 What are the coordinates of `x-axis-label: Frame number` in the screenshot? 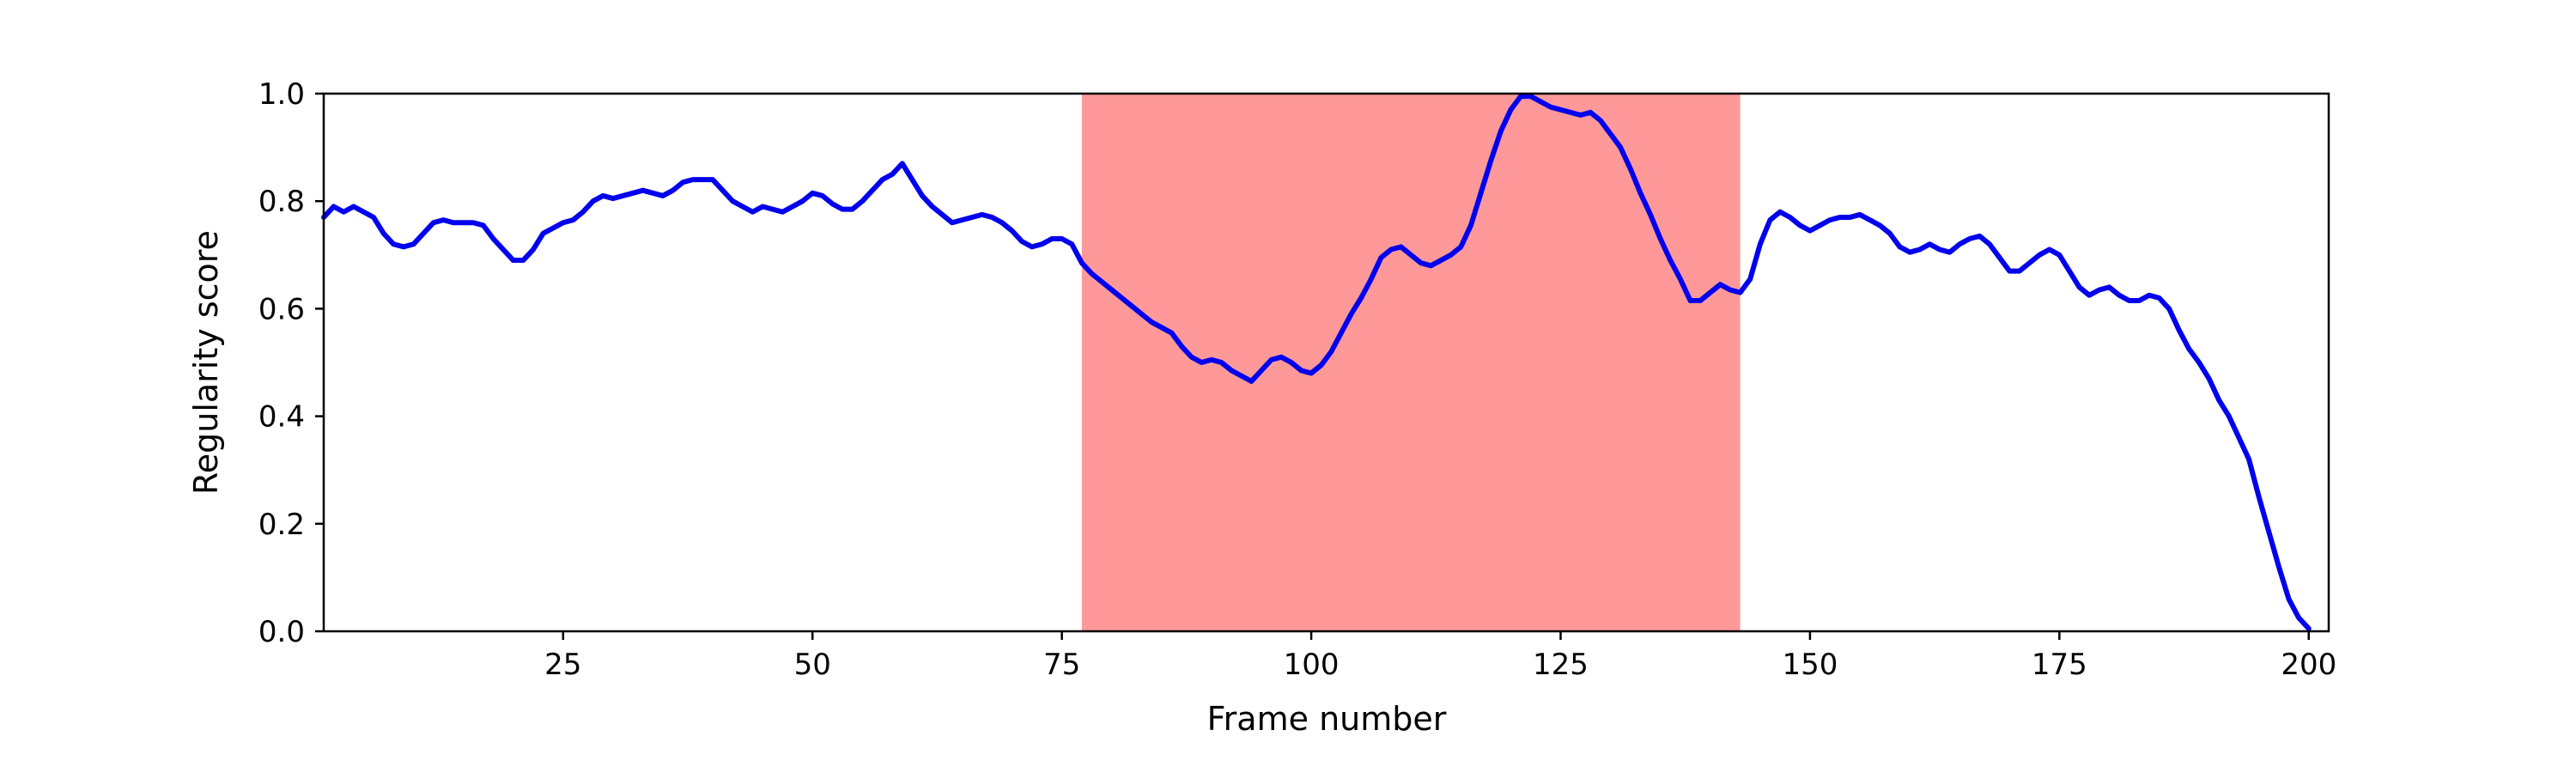 It's located at (1327, 719).